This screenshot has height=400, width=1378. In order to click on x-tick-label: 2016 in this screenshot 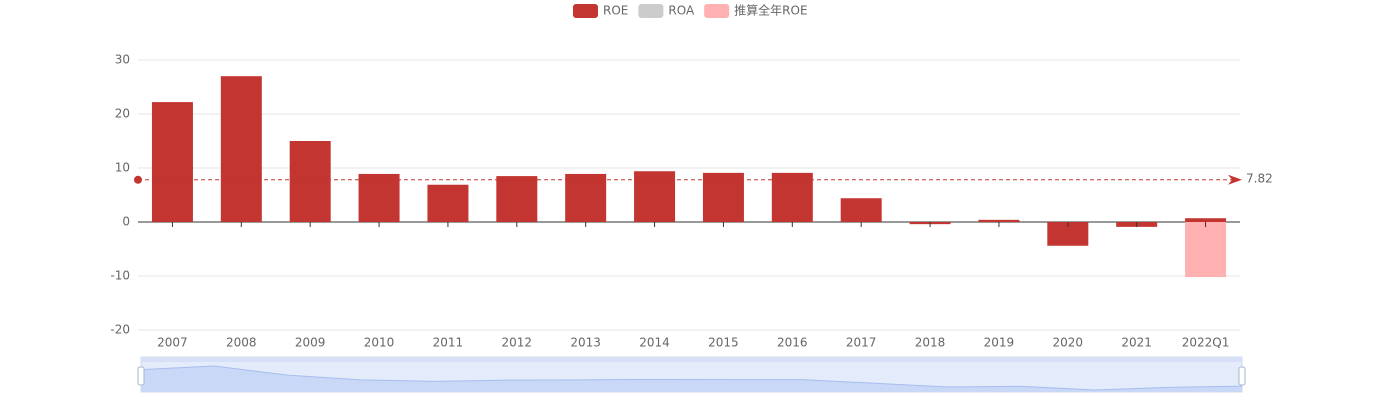, I will do `click(792, 343)`.